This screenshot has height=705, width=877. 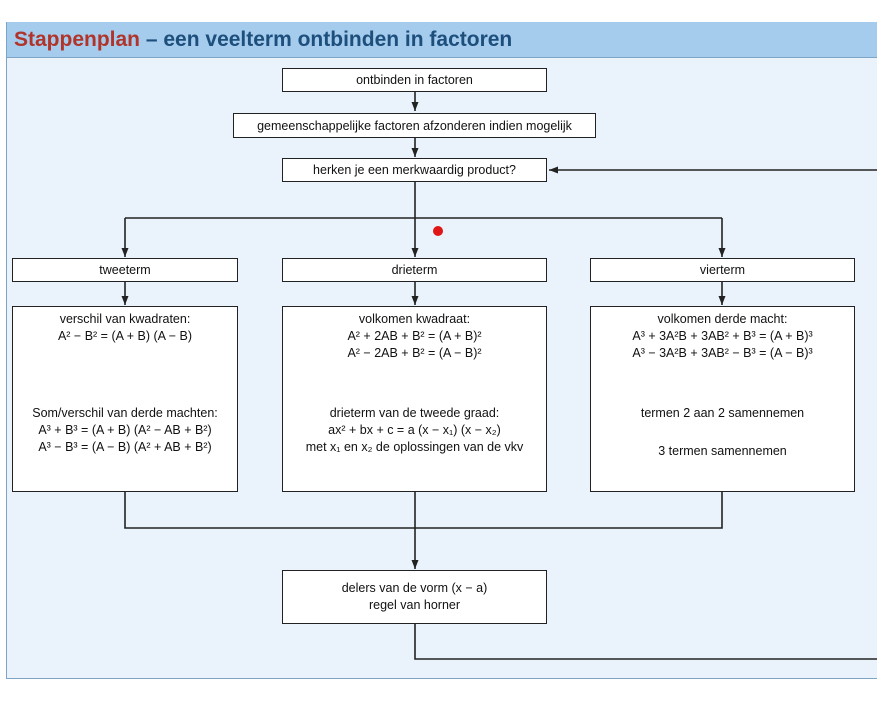 I want to click on quadratic-note: met x₁ en x₂ de oplossingen van de vkv, so click(x=414, y=447).